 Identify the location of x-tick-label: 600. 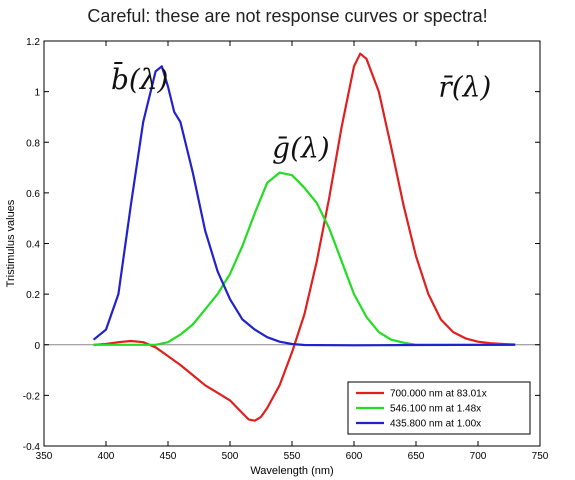
(354, 456).